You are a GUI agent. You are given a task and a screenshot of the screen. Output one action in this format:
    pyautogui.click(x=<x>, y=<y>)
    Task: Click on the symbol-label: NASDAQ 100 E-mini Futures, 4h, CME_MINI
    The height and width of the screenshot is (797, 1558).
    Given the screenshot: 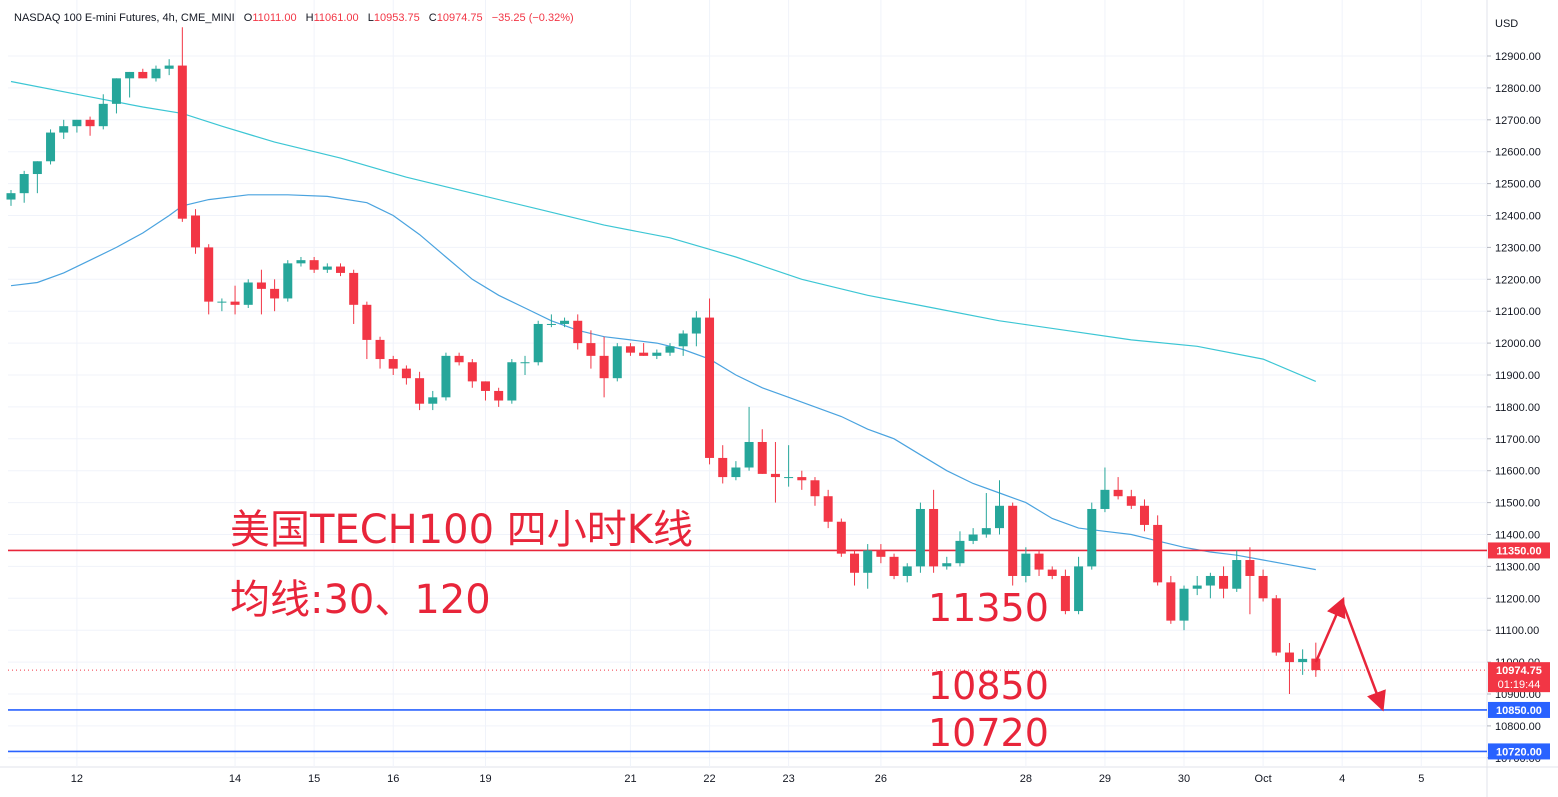 What is the action you would take?
    pyautogui.click(x=124, y=18)
    